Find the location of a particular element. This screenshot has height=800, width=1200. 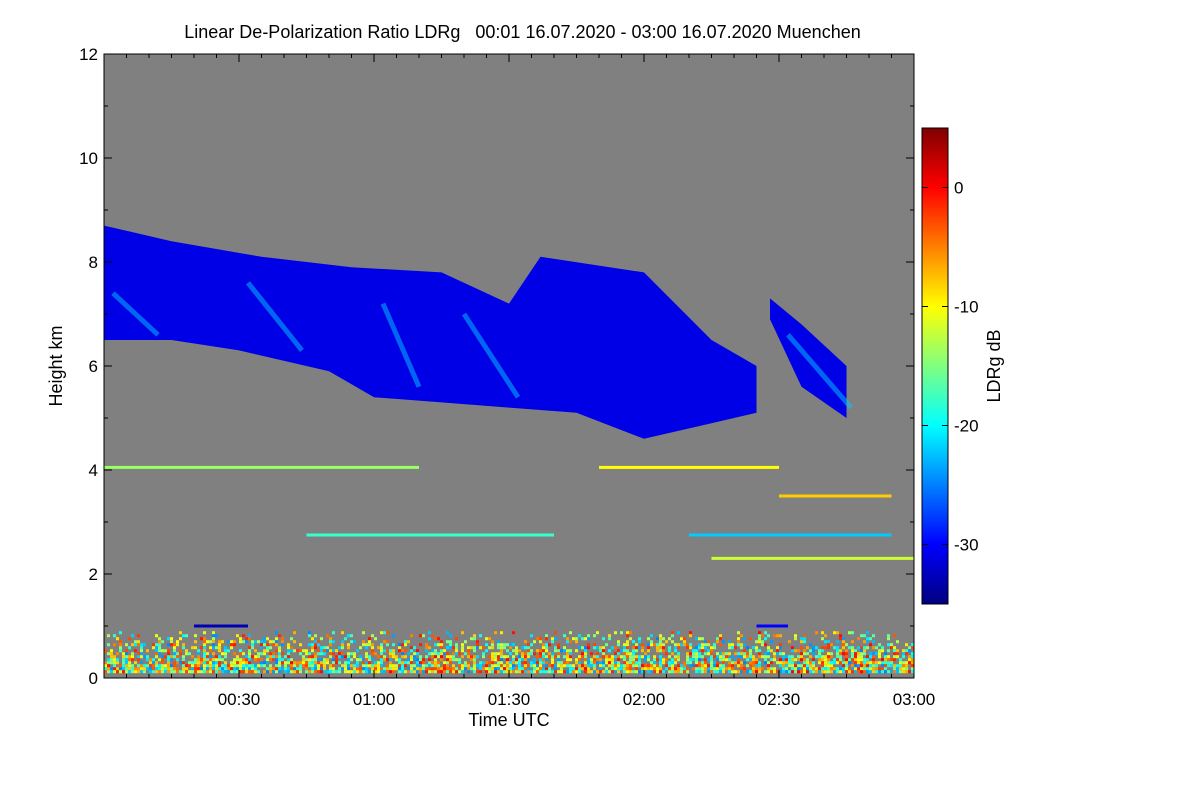

y-tick-label: 6 is located at coordinates (93, 366).